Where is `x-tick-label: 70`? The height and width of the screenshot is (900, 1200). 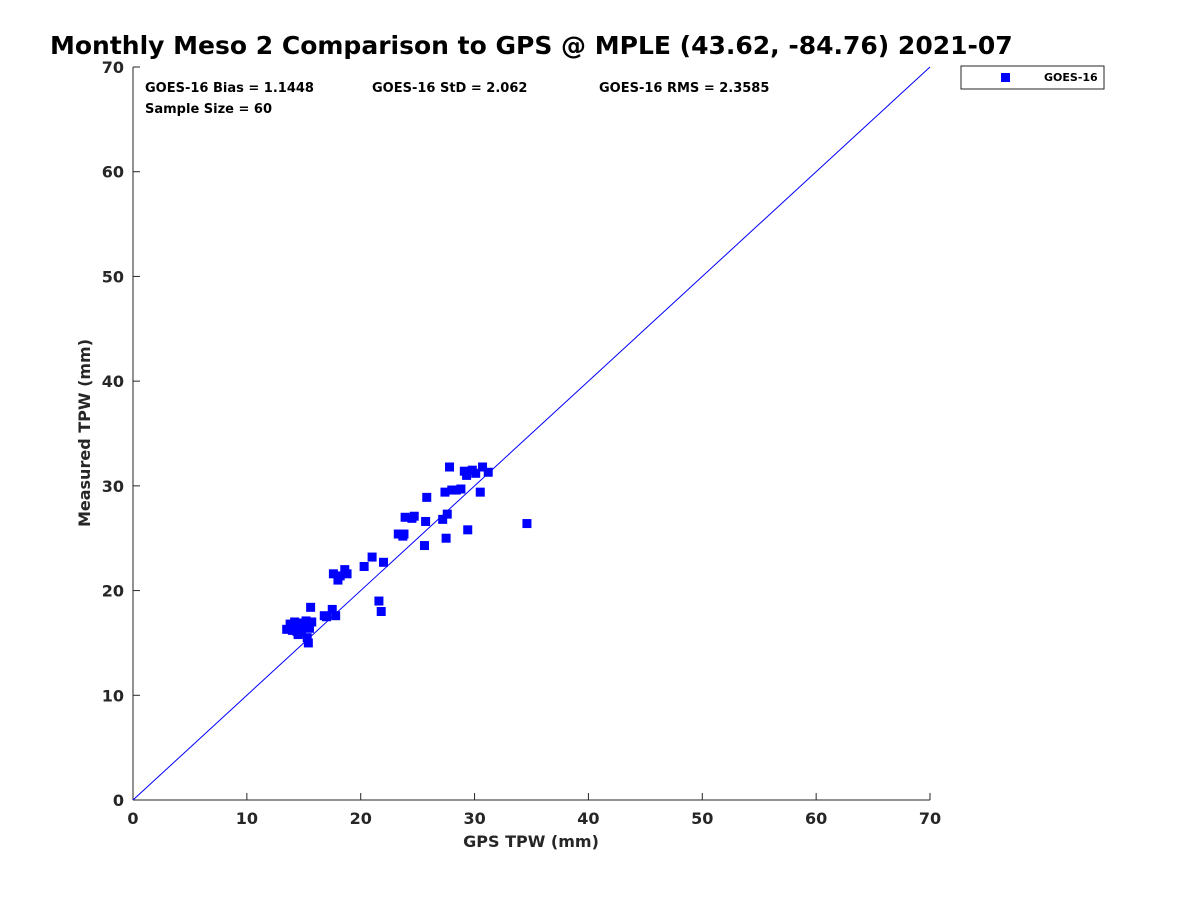 x-tick-label: 70 is located at coordinates (930, 818).